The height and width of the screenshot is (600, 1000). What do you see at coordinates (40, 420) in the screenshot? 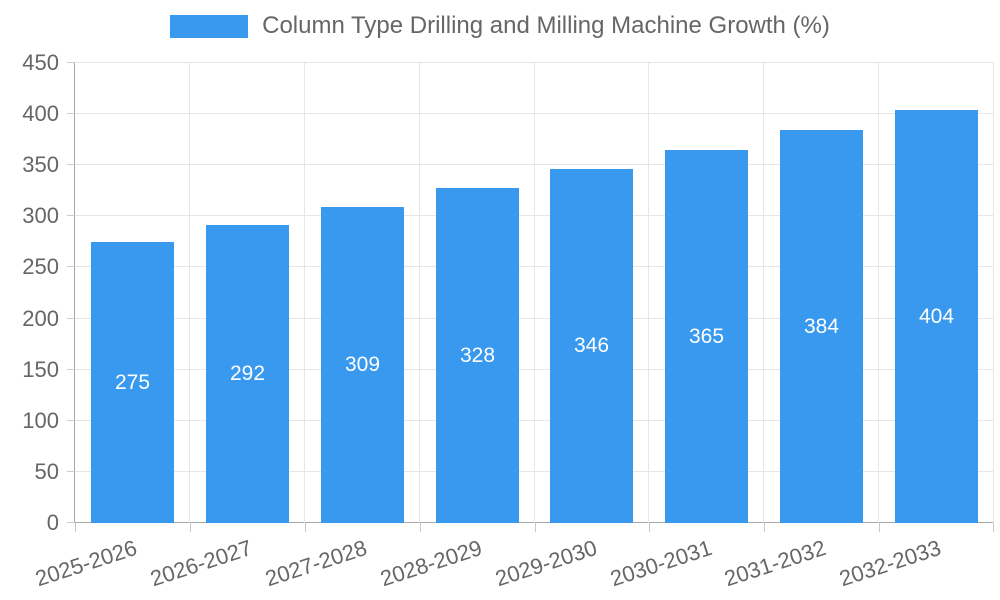
I see `y-axis-tick-label: 100` at bounding box center [40, 420].